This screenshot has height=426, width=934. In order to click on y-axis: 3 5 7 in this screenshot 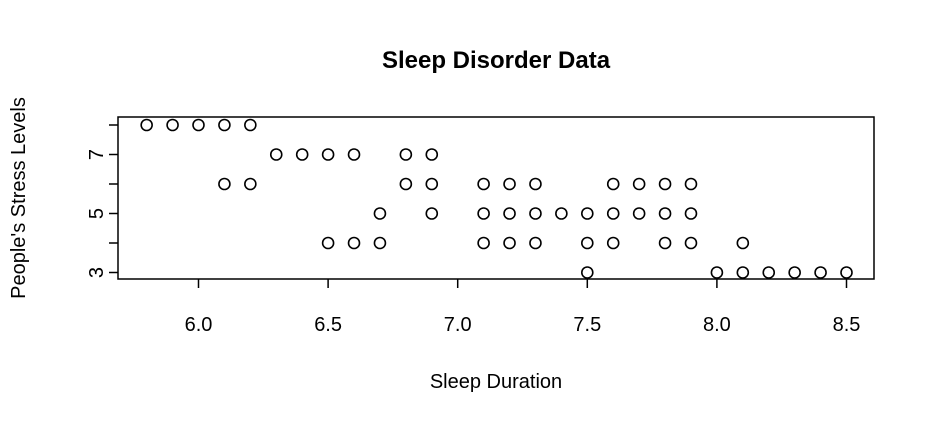, I will do `click(102, 201)`.